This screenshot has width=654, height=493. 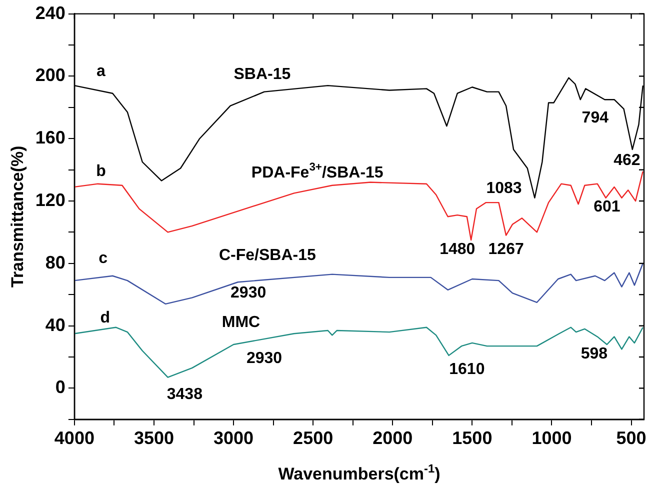 What do you see at coordinates (105, 317) in the screenshot?
I see `annotation: d` at bounding box center [105, 317].